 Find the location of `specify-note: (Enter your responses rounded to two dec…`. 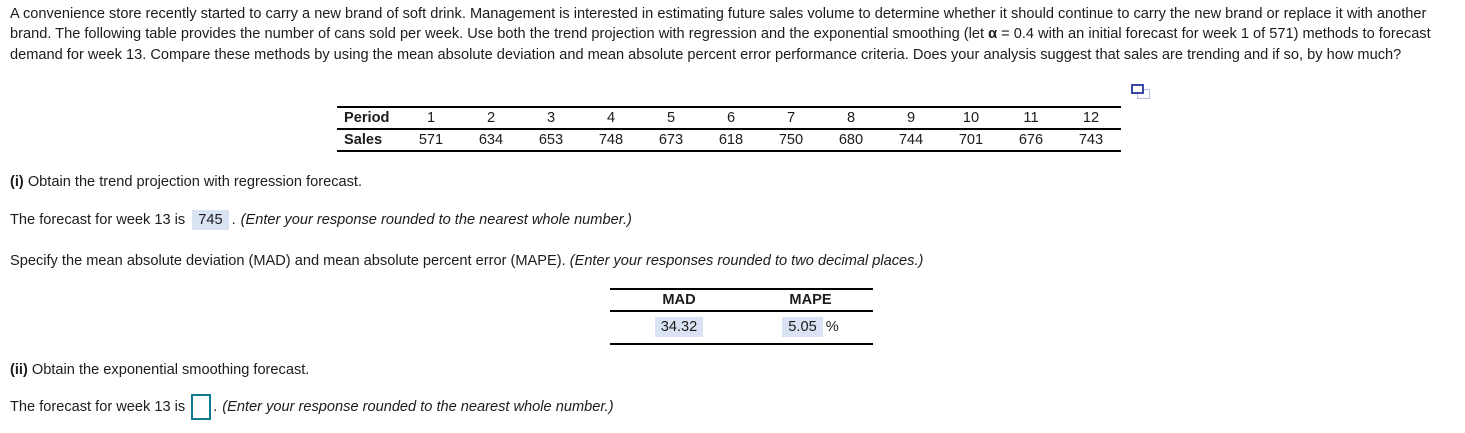

specify-note: (Enter your responses rounded to two dec… is located at coordinates (746, 261).